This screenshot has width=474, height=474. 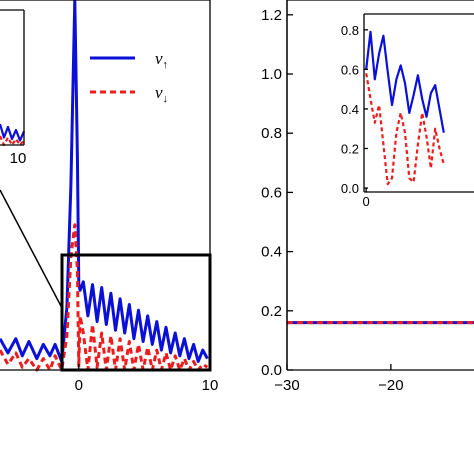 What do you see at coordinates (350, 69) in the screenshot?
I see `right-inset-y-tick-label: 0.6` at bounding box center [350, 69].